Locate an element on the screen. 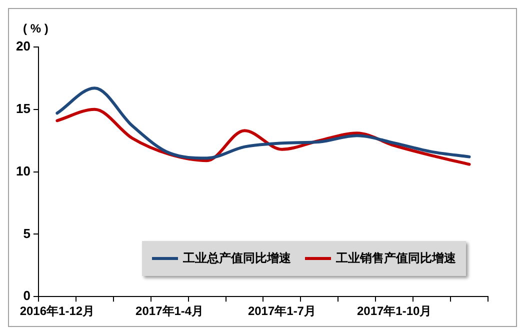  y-tick-label: 20 is located at coordinates (23, 46).